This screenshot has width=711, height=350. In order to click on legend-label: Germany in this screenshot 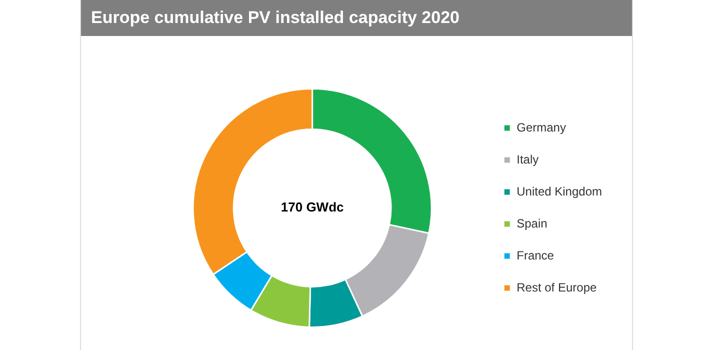, I will do `click(541, 127)`.